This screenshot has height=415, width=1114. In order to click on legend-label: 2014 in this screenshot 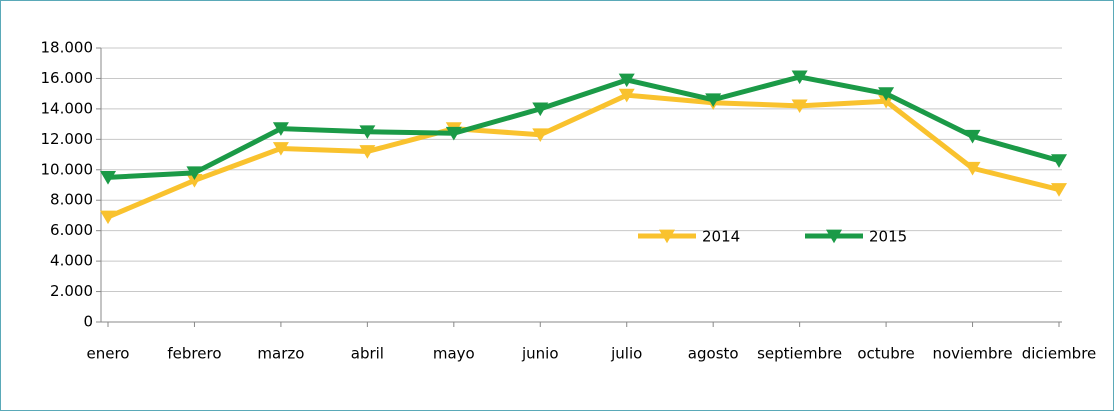, I will do `click(721, 237)`.